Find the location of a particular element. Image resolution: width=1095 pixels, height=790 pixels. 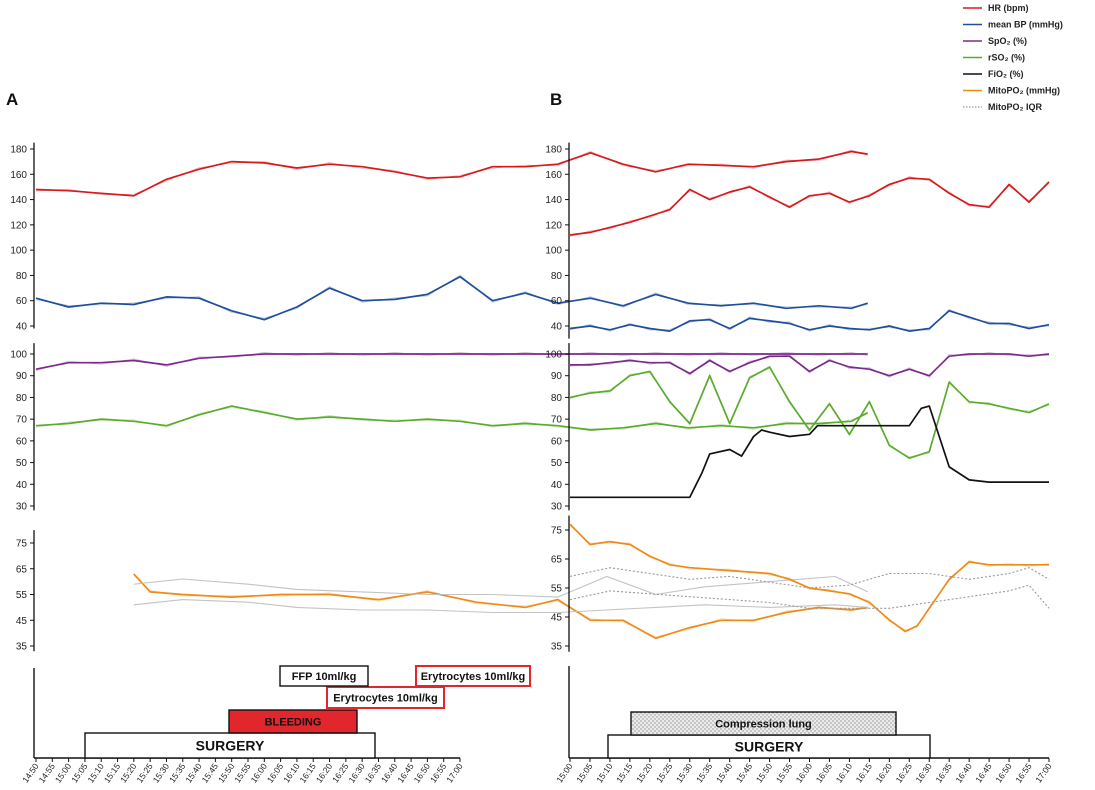

panel-b-time-label-16-40: 16:40 is located at coordinates (963, 772).